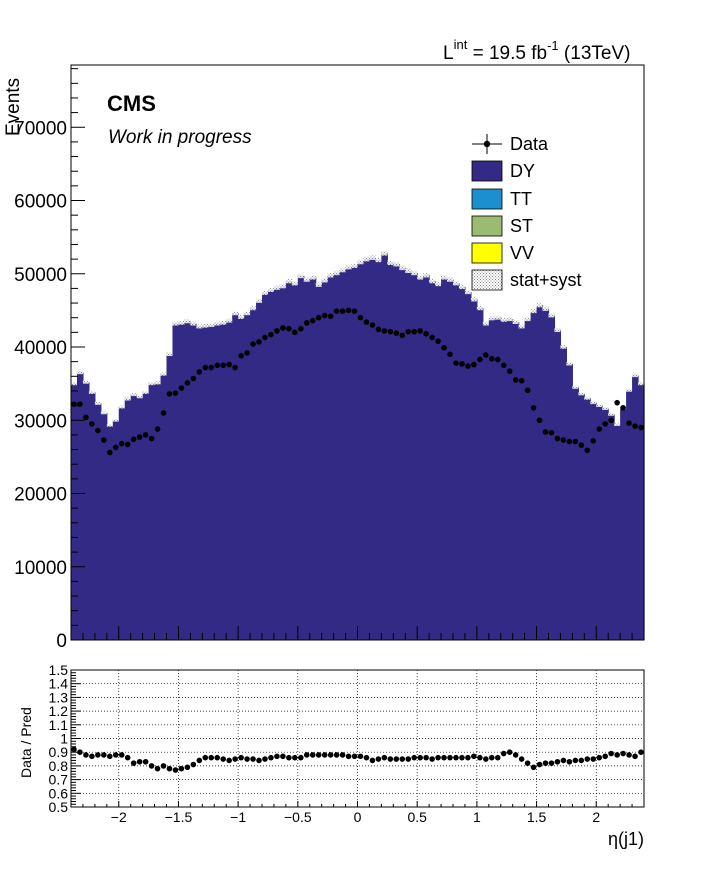 The height and width of the screenshot is (872, 716). I want to click on x-tick-label: 0, so click(358, 817).